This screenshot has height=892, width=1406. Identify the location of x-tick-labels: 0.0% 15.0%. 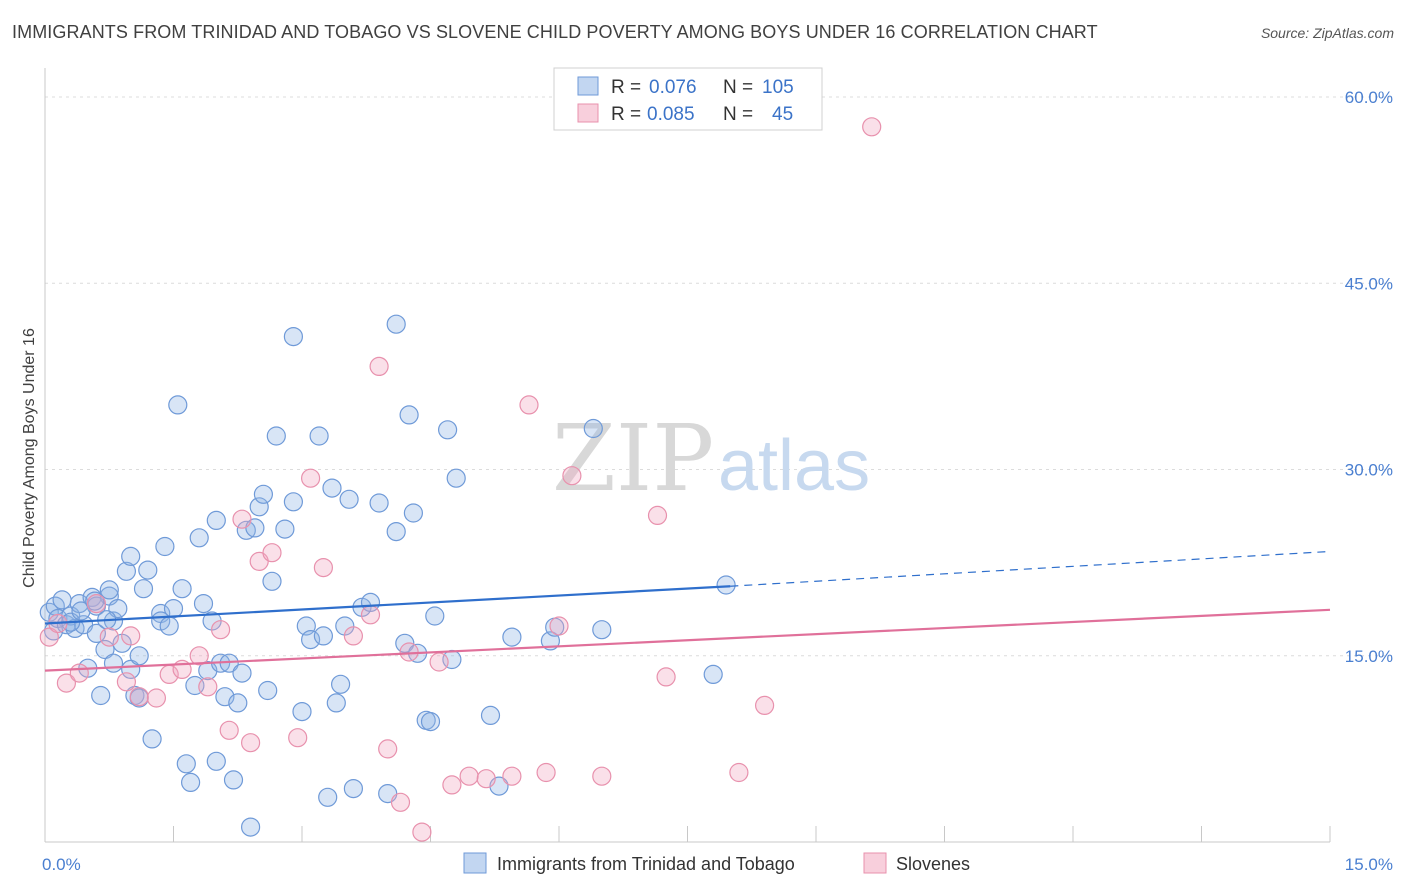
(717, 864).